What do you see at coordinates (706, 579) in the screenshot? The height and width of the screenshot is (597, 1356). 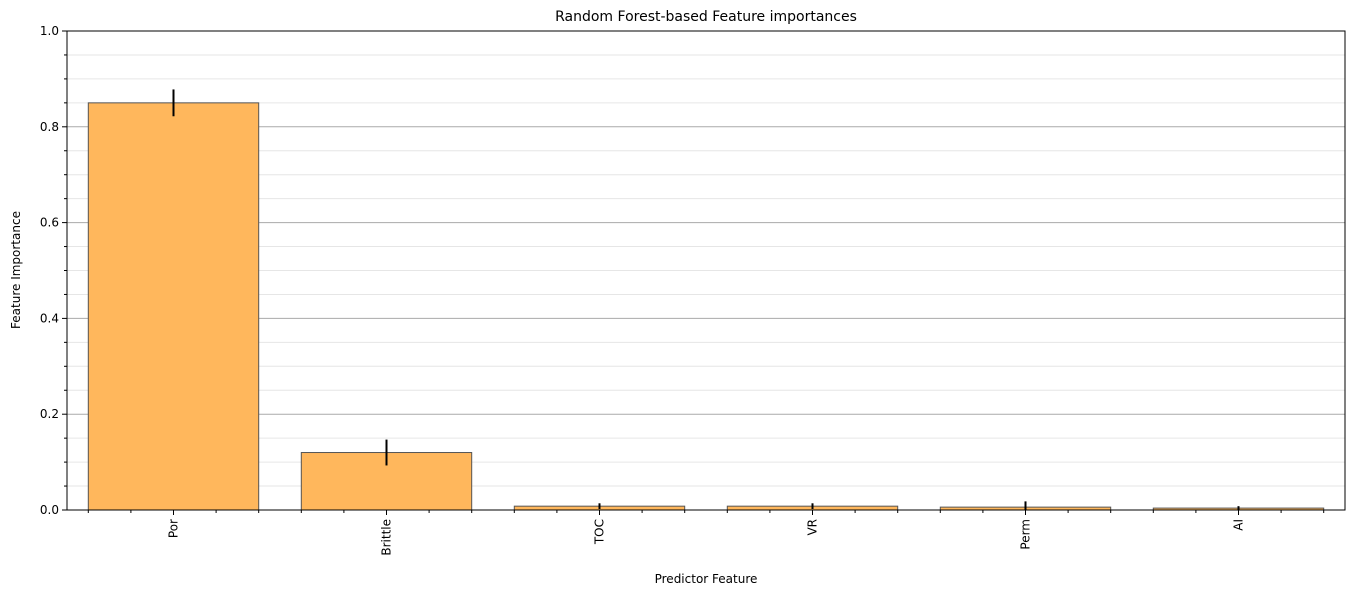 I see `x-axis-label: Predictor Feature` at bounding box center [706, 579].